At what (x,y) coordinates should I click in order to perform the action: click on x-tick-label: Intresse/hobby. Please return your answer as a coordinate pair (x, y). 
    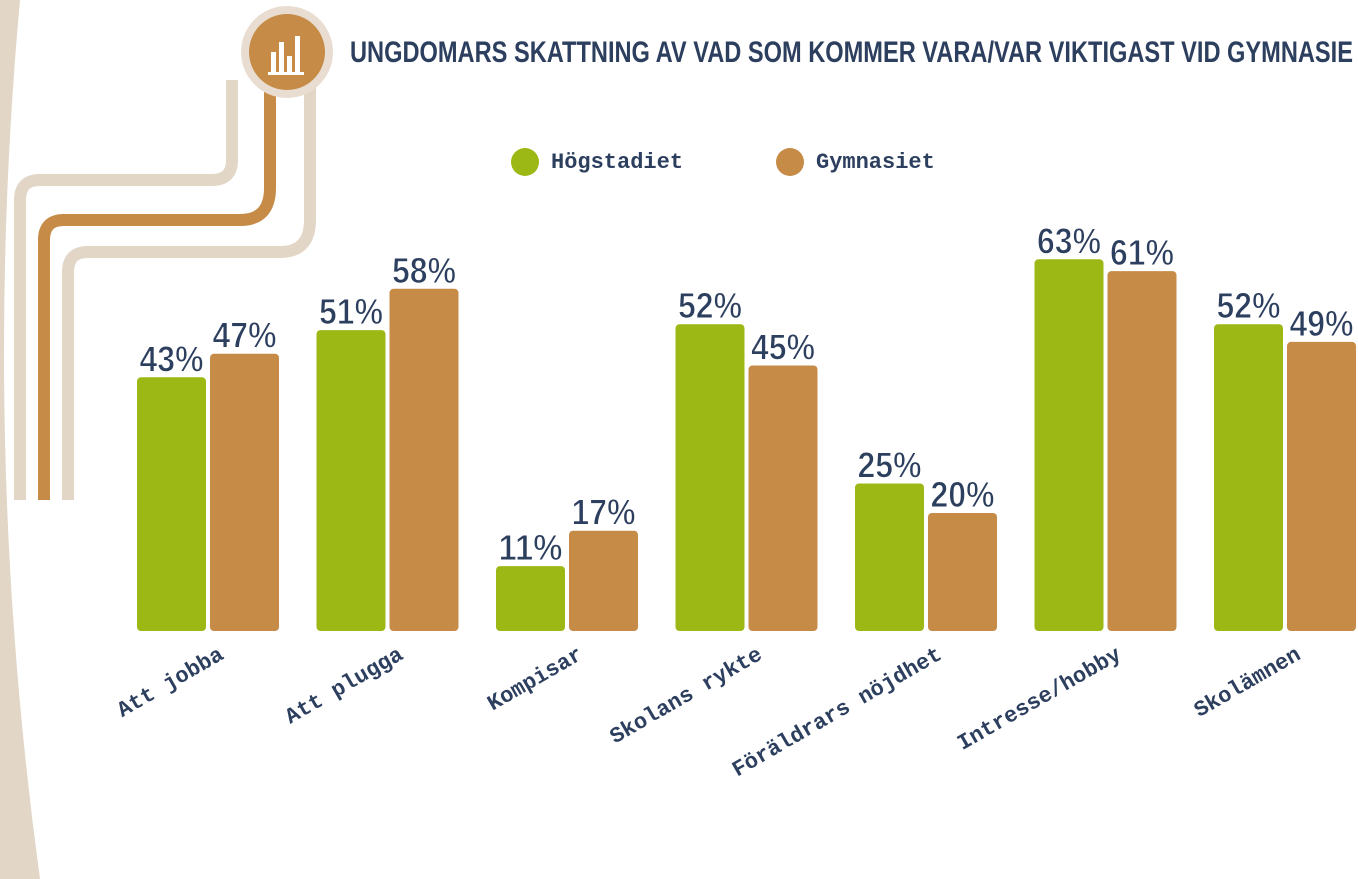
    Looking at the image, I should click on (1039, 699).